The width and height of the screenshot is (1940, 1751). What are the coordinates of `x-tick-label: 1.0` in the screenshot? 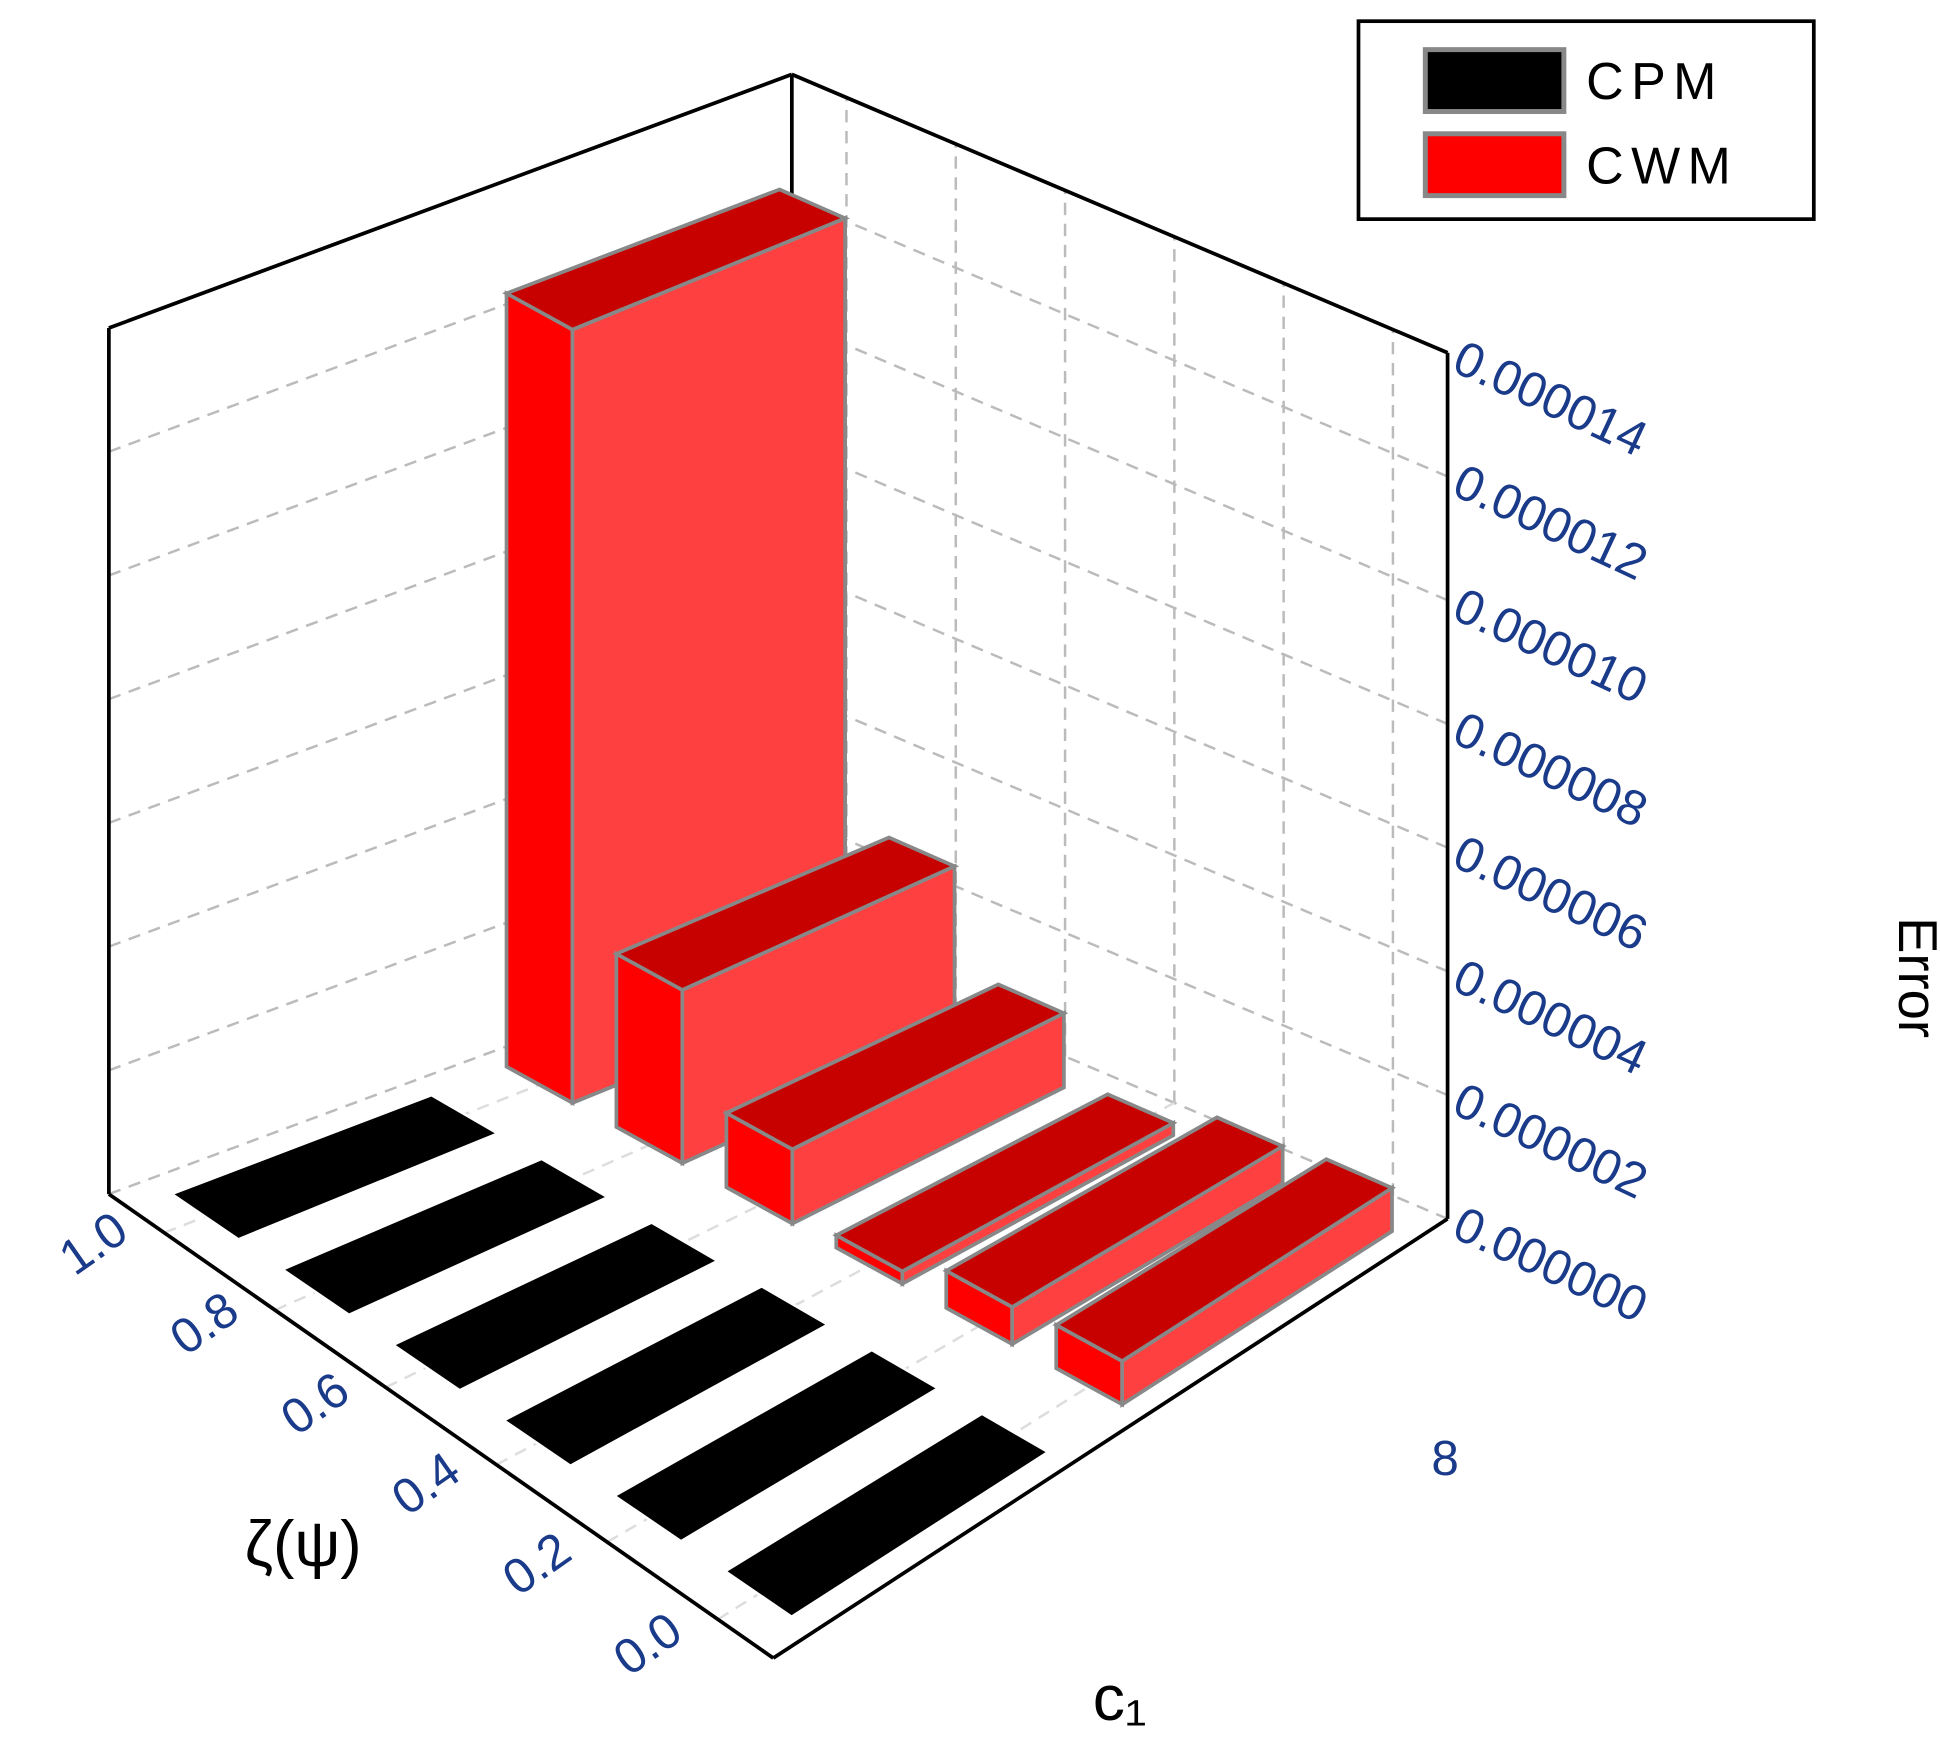 It's located at (93, 1243).